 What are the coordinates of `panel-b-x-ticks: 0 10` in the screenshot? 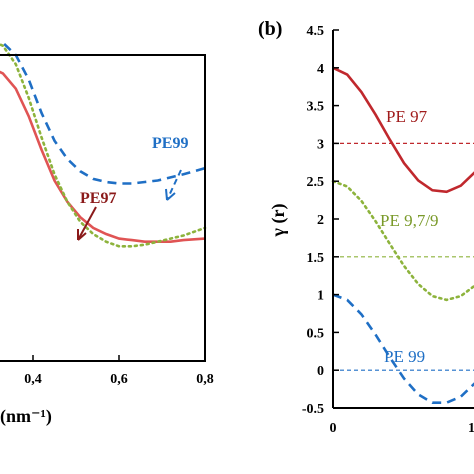 It's located at (402, 419).